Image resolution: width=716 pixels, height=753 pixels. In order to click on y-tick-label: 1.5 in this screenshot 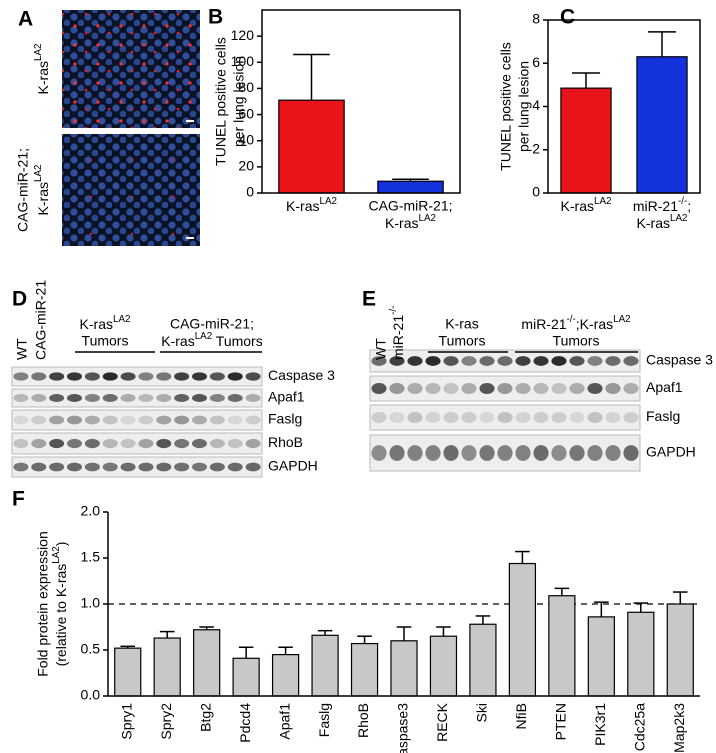, I will do `click(91, 557)`.